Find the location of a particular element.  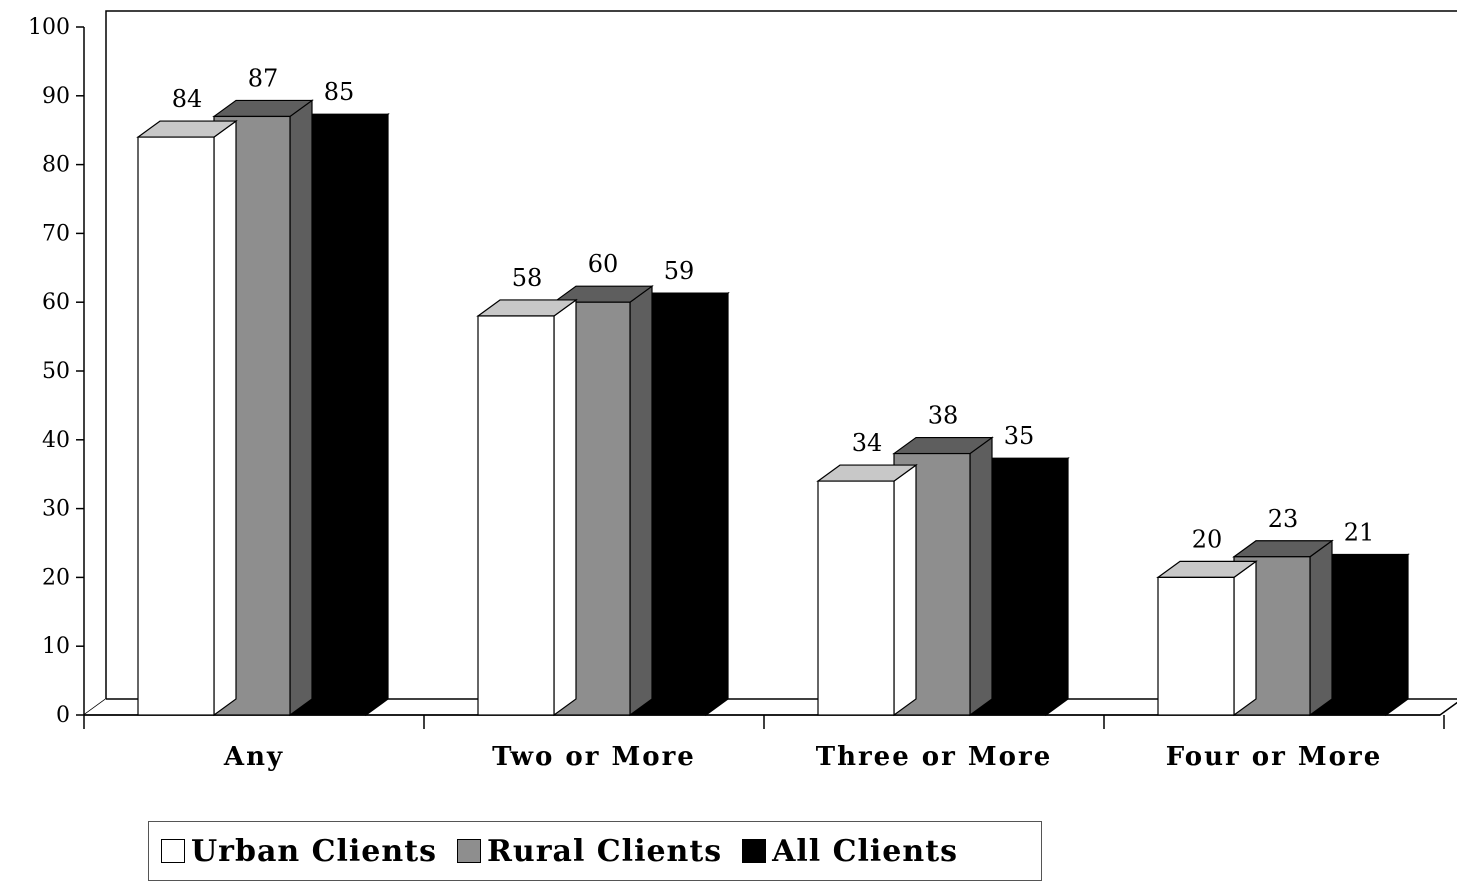

data-label: 60 is located at coordinates (603, 264).